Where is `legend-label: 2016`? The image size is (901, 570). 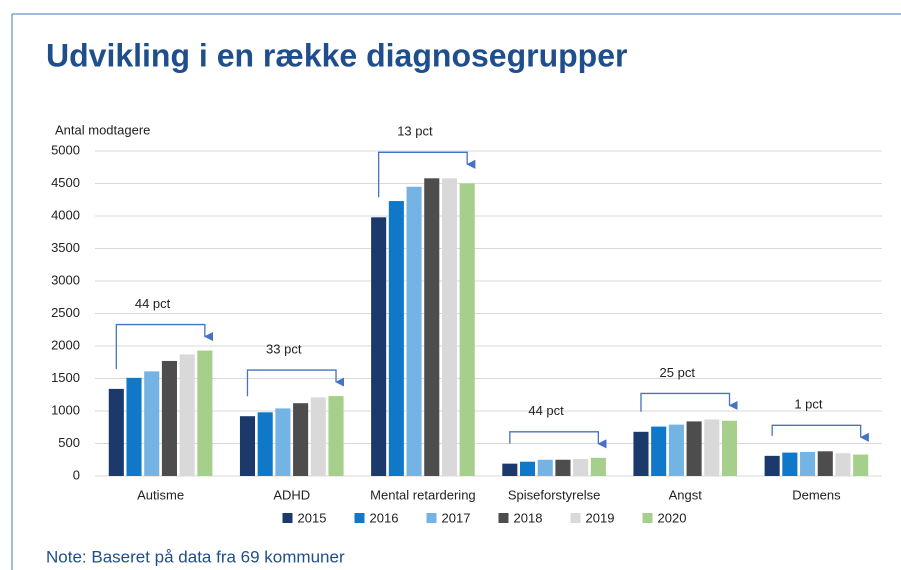 legend-label: 2016 is located at coordinates (384, 517).